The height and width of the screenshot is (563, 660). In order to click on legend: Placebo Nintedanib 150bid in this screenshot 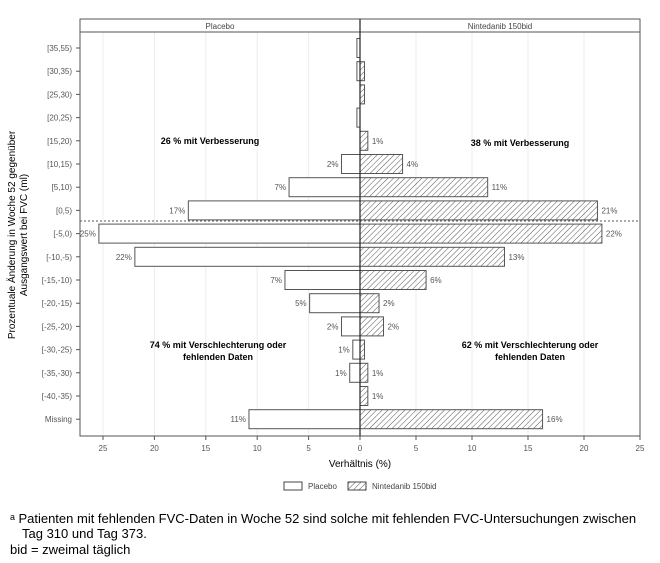, I will do `click(360, 486)`.